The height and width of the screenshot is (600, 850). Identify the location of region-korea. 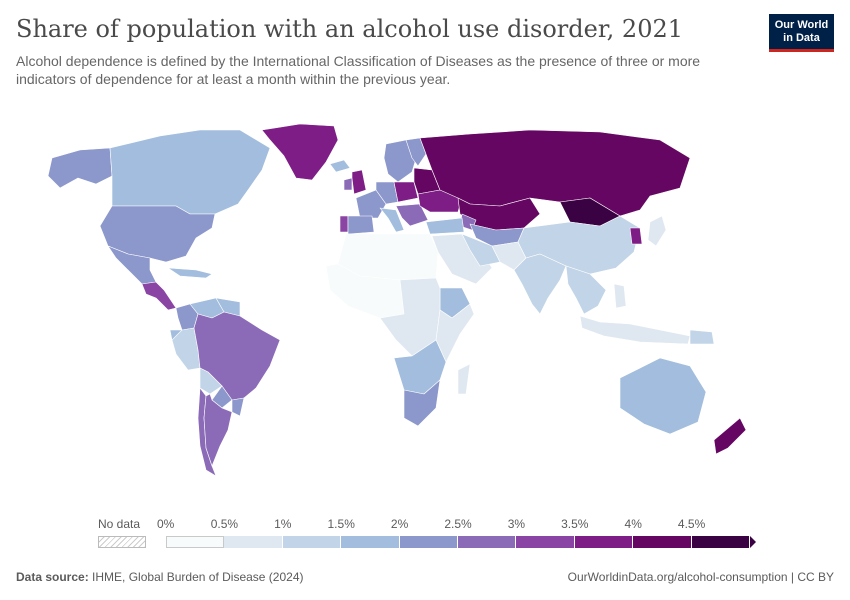
(636, 236).